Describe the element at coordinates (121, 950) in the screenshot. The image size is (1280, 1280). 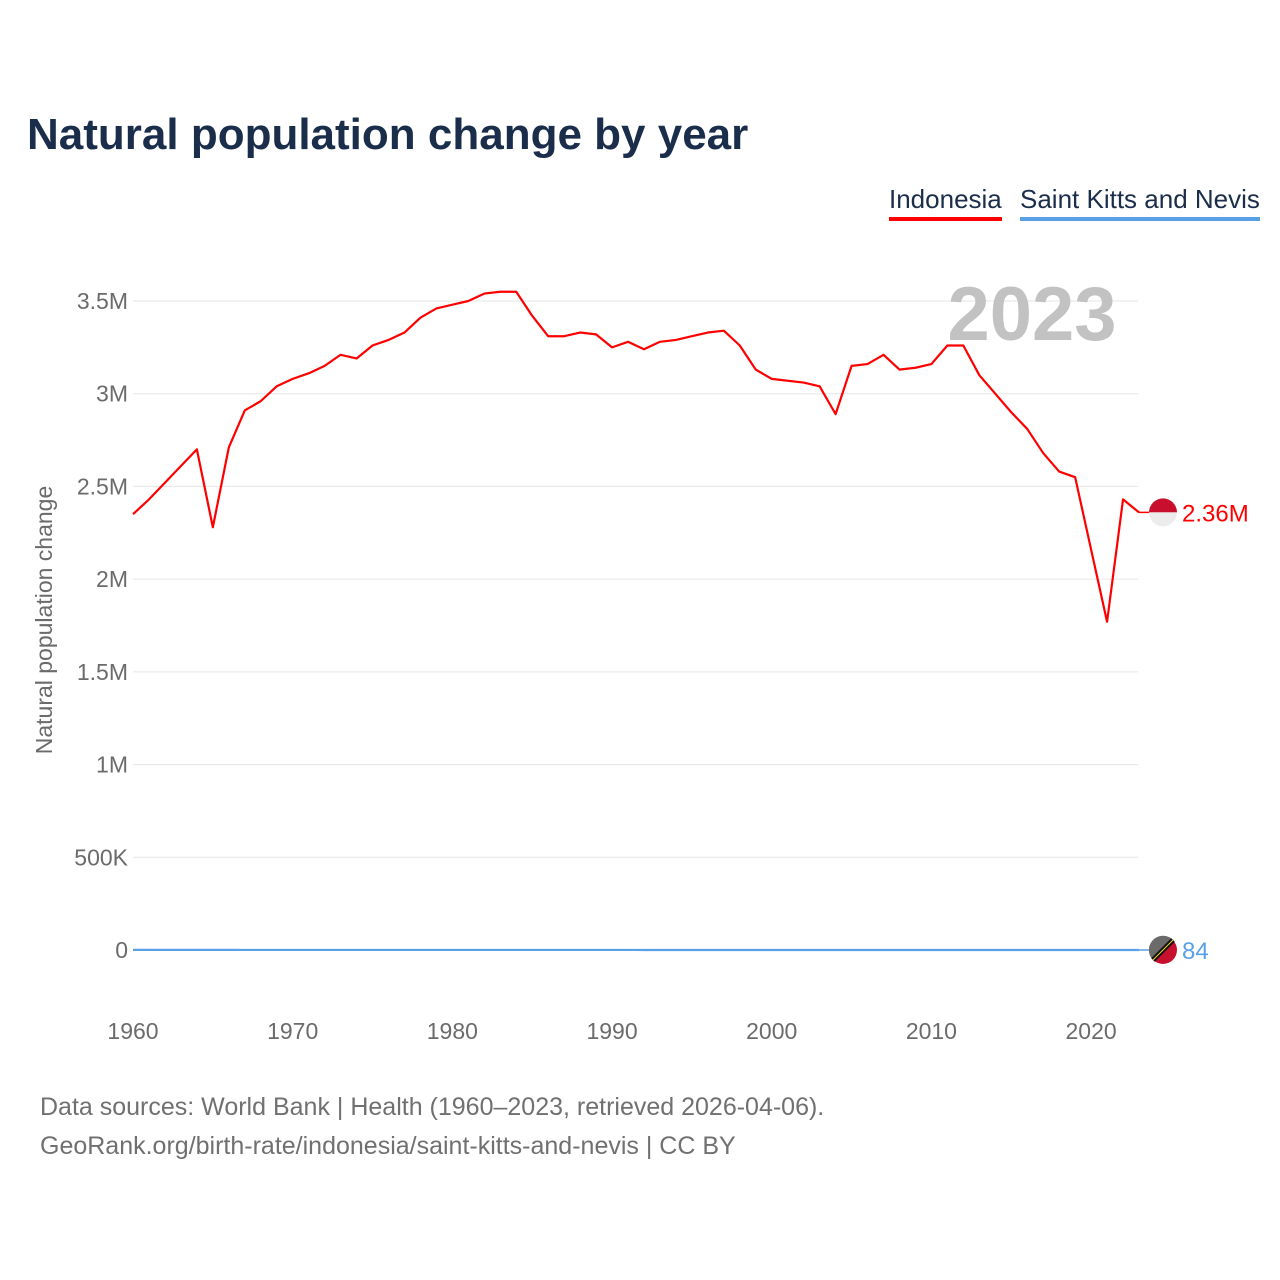
I see `y-tick-label: 0` at that location.